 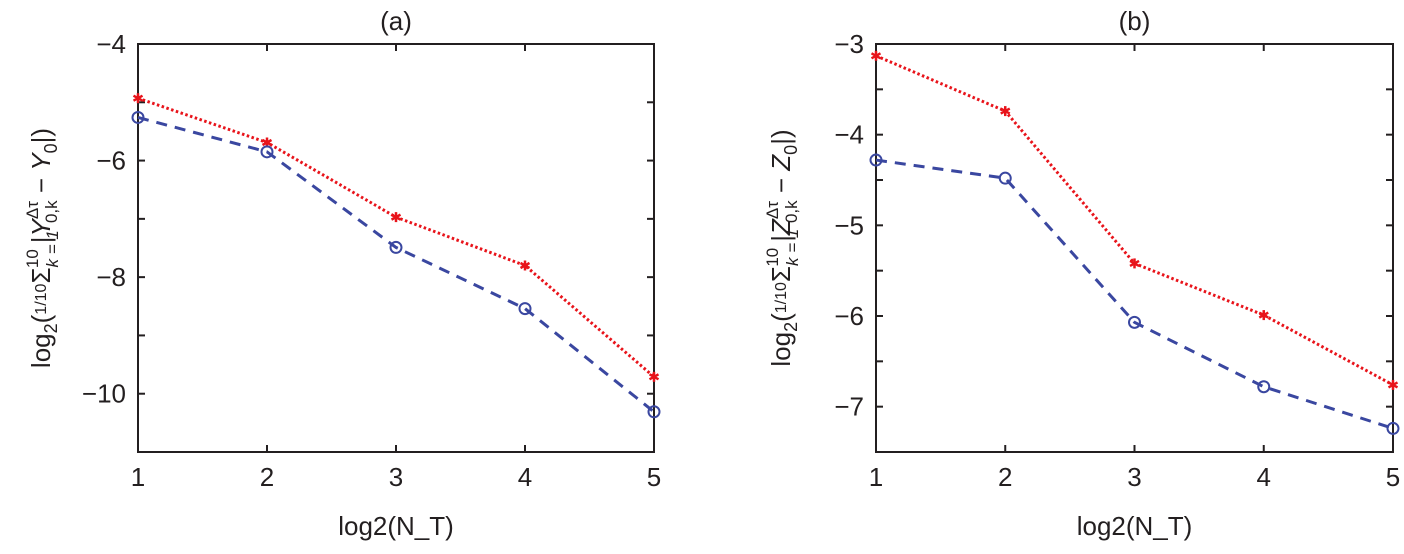 I want to click on y-axis-label: log2(1/10Σk = 110|ZΔτ0,k − Z0|), so click(x=782, y=247).